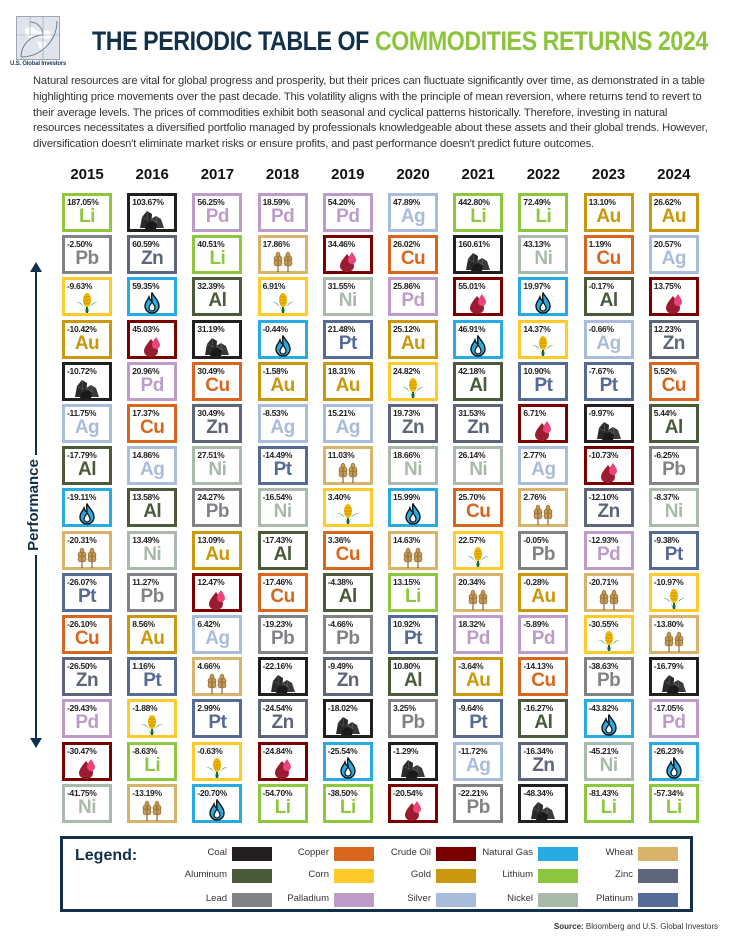 Image resolution: width=730 pixels, height=950 pixels. Describe the element at coordinates (667, 202) in the screenshot. I see `return-value: 26.62%` at that location.